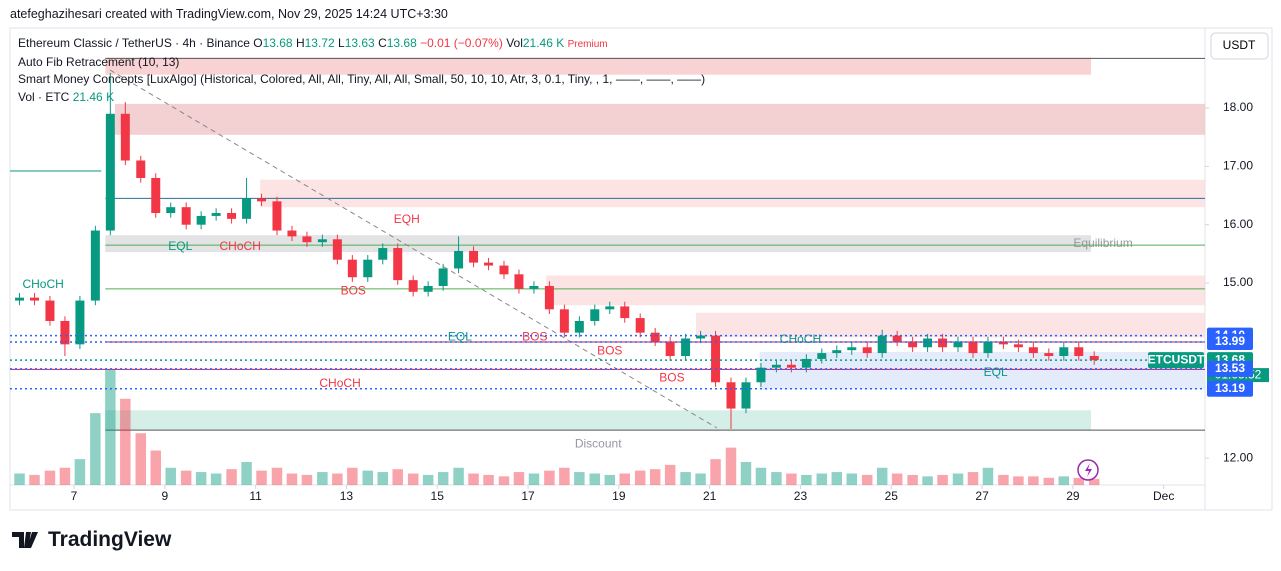 The image size is (1281, 571). I want to click on ohlc-k: C, so click(382, 43).